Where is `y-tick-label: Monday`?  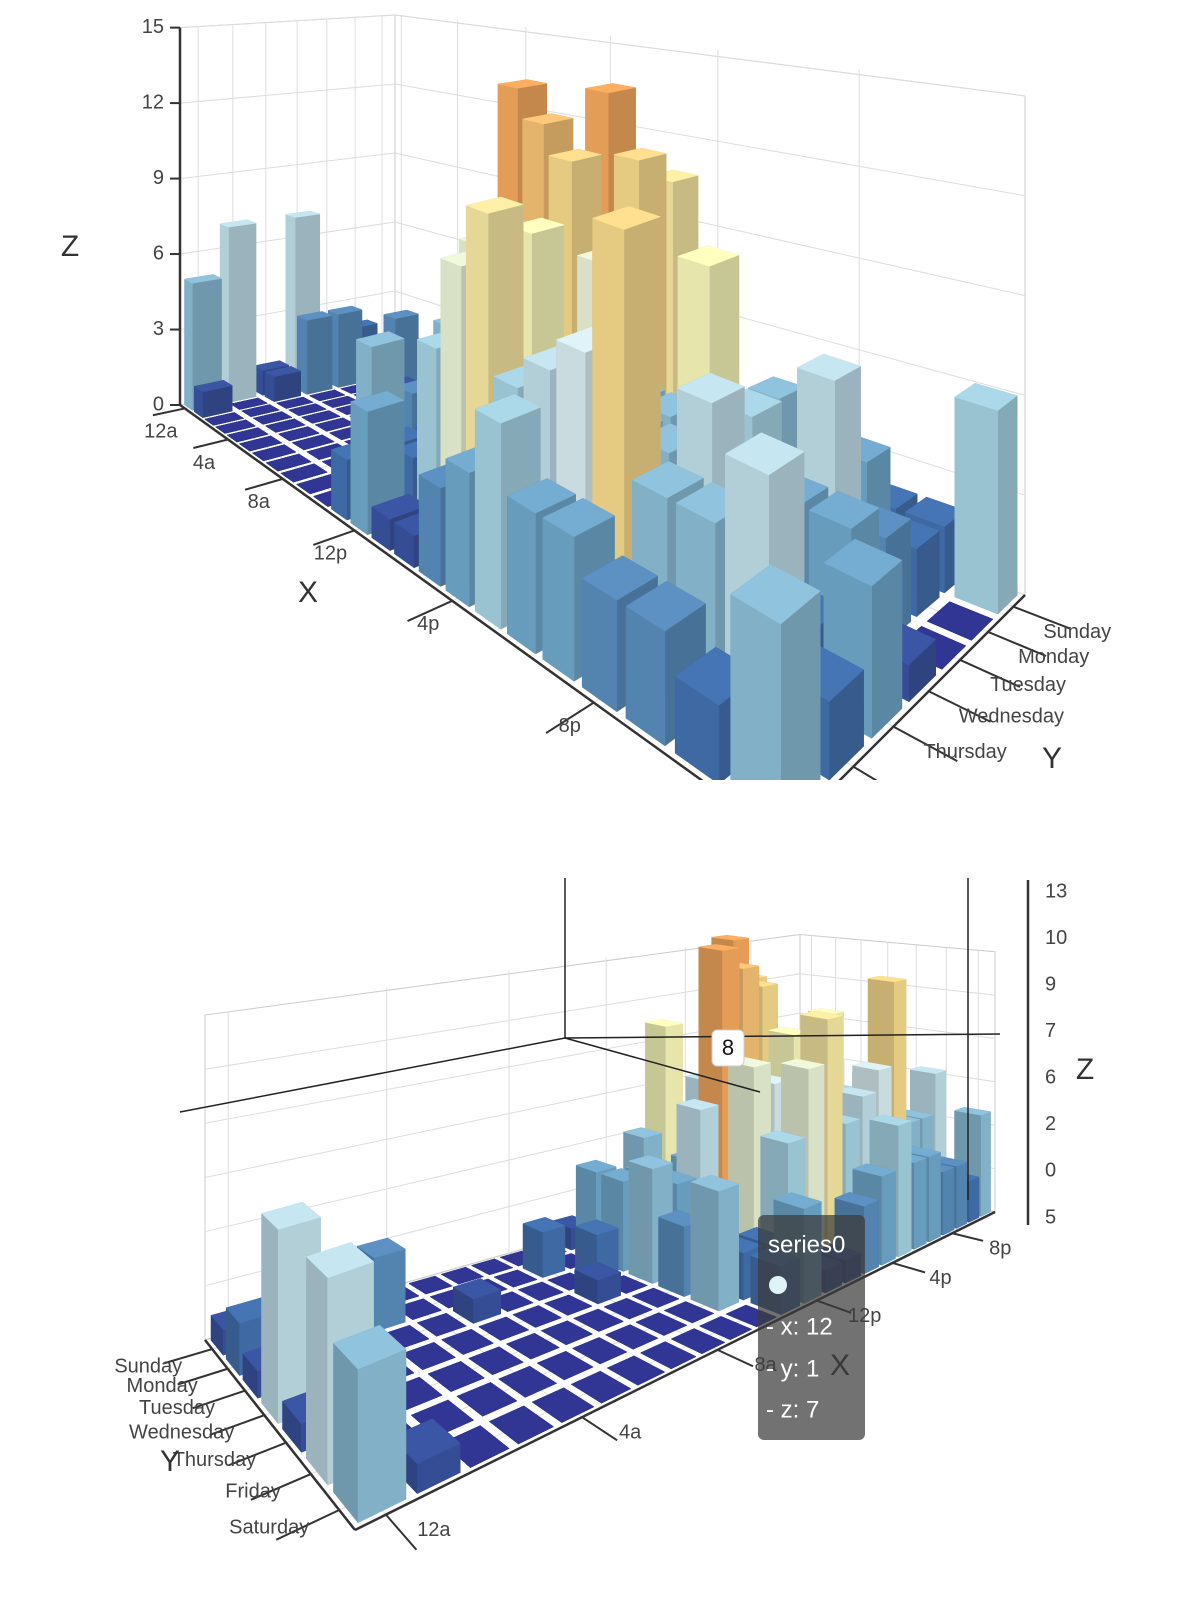
y-tick-label: Monday is located at coordinates (162, 1386).